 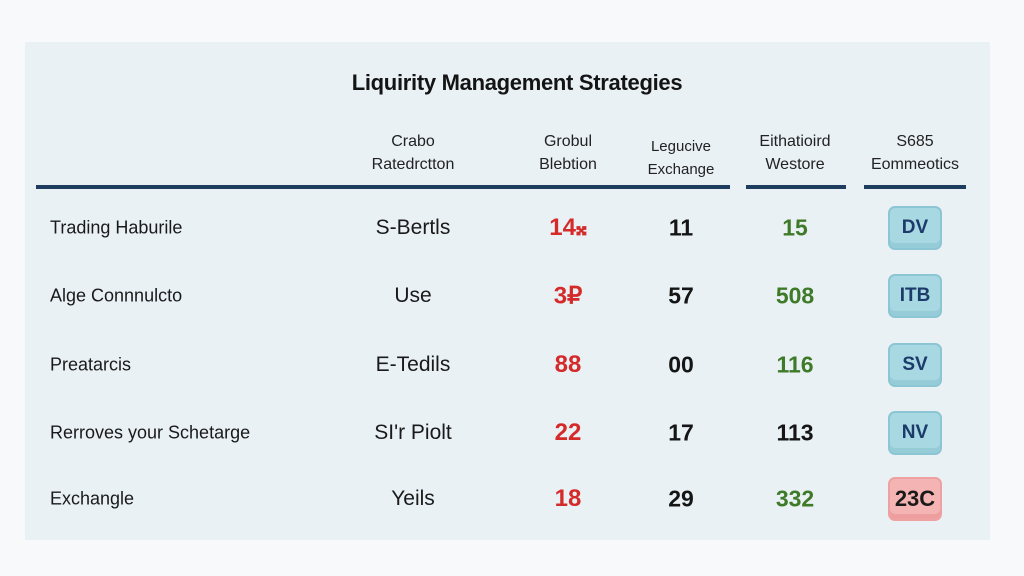 What do you see at coordinates (413, 364) in the screenshot?
I see `cell-col1: E-Tedils` at bounding box center [413, 364].